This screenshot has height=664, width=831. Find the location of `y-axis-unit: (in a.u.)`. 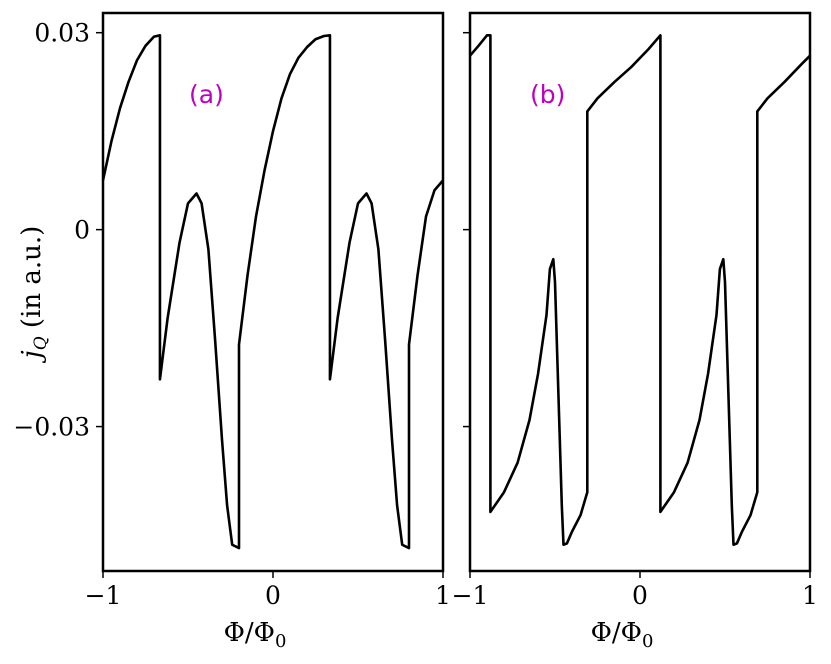

y-axis-unit: (in a.u.) is located at coordinates (32, 281).